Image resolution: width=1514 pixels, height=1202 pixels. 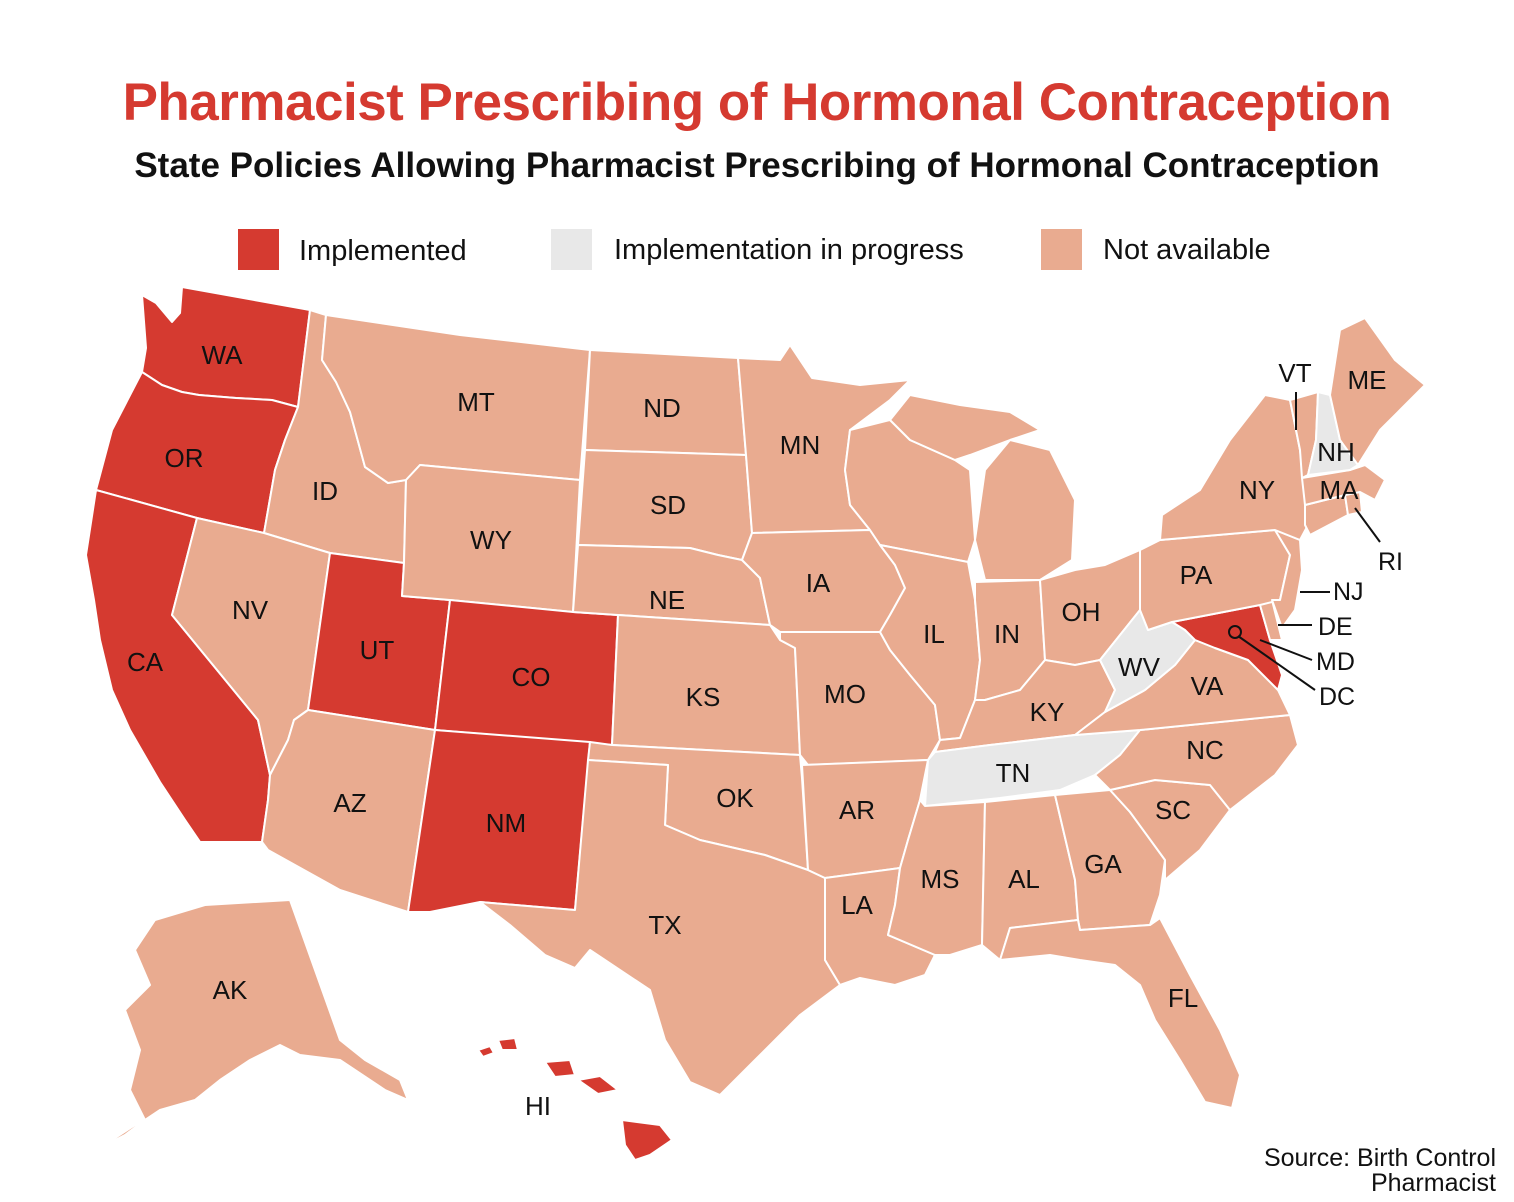 What do you see at coordinates (349, 803) in the screenshot?
I see `label-az: AZ` at bounding box center [349, 803].